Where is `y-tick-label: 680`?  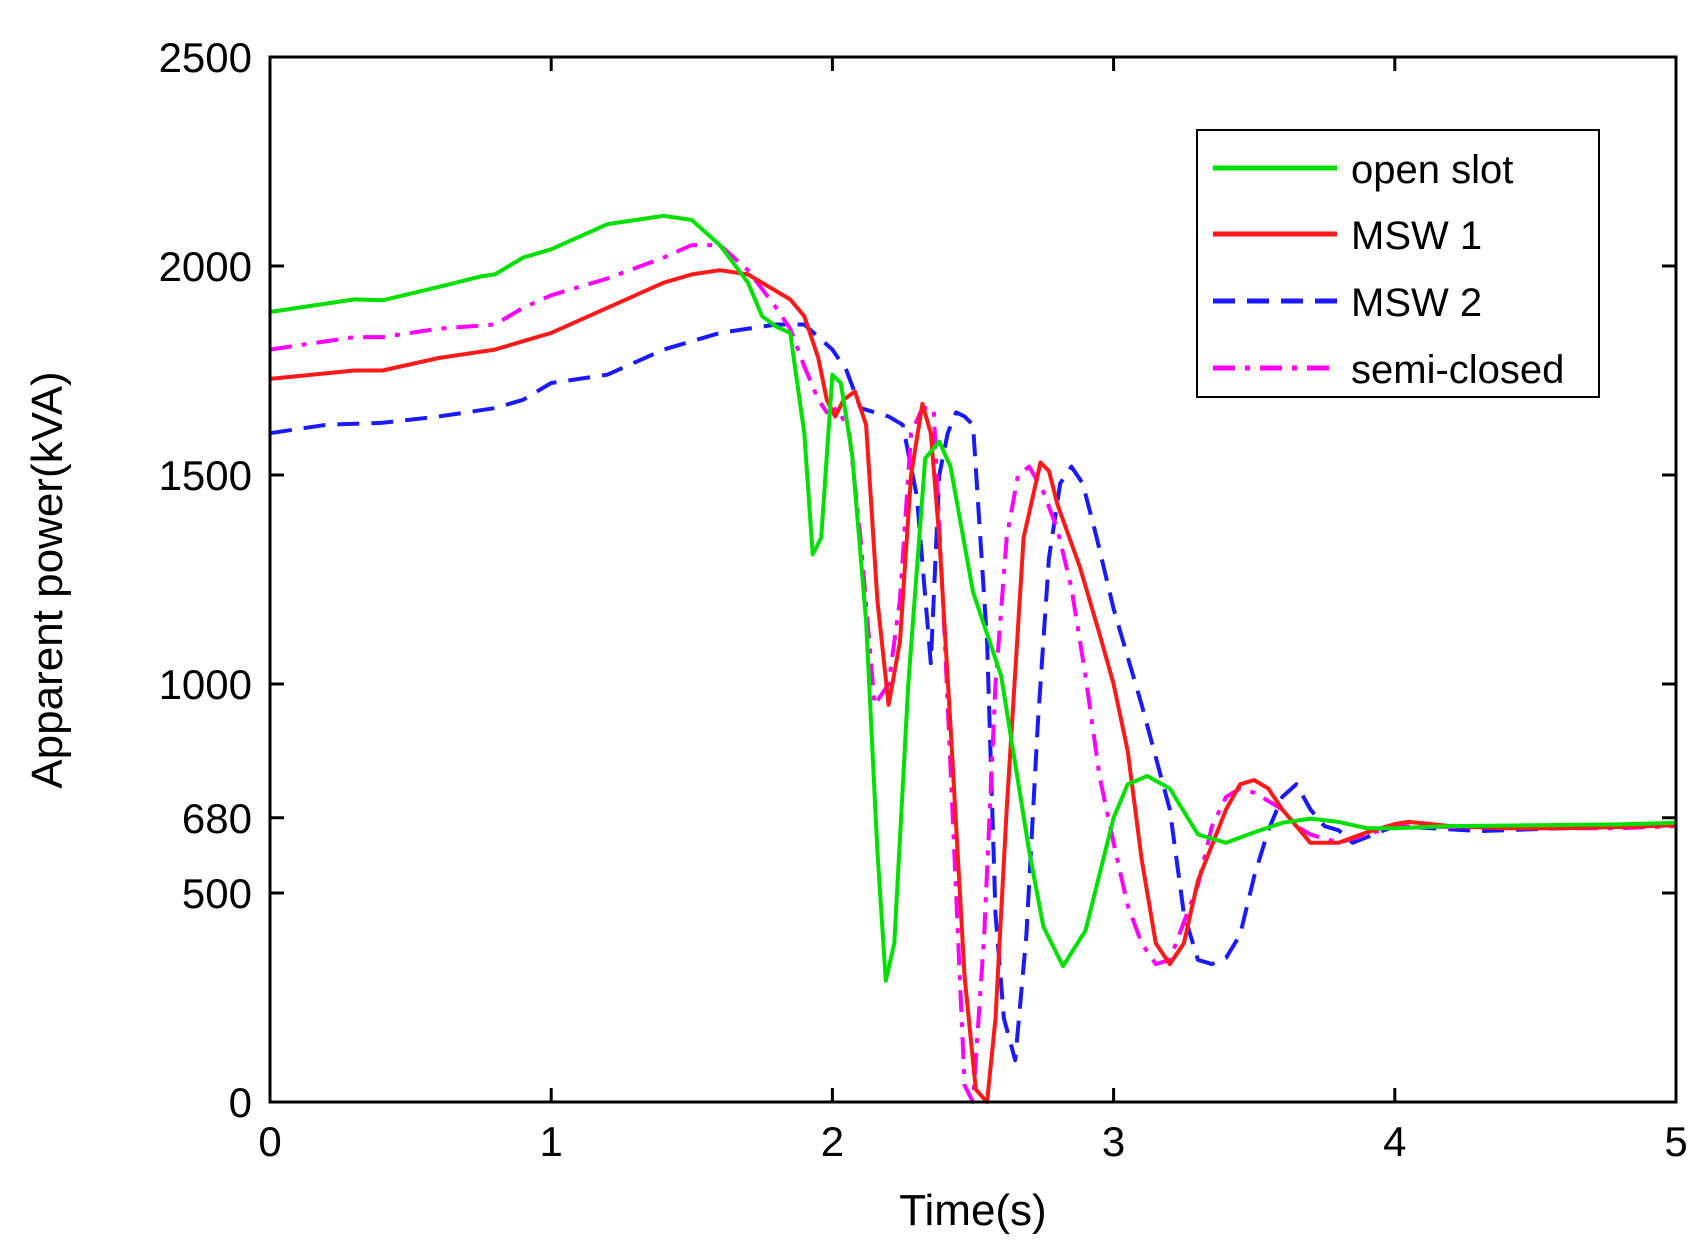 y-tick-label: 680 is located at coordinates (217, 818).